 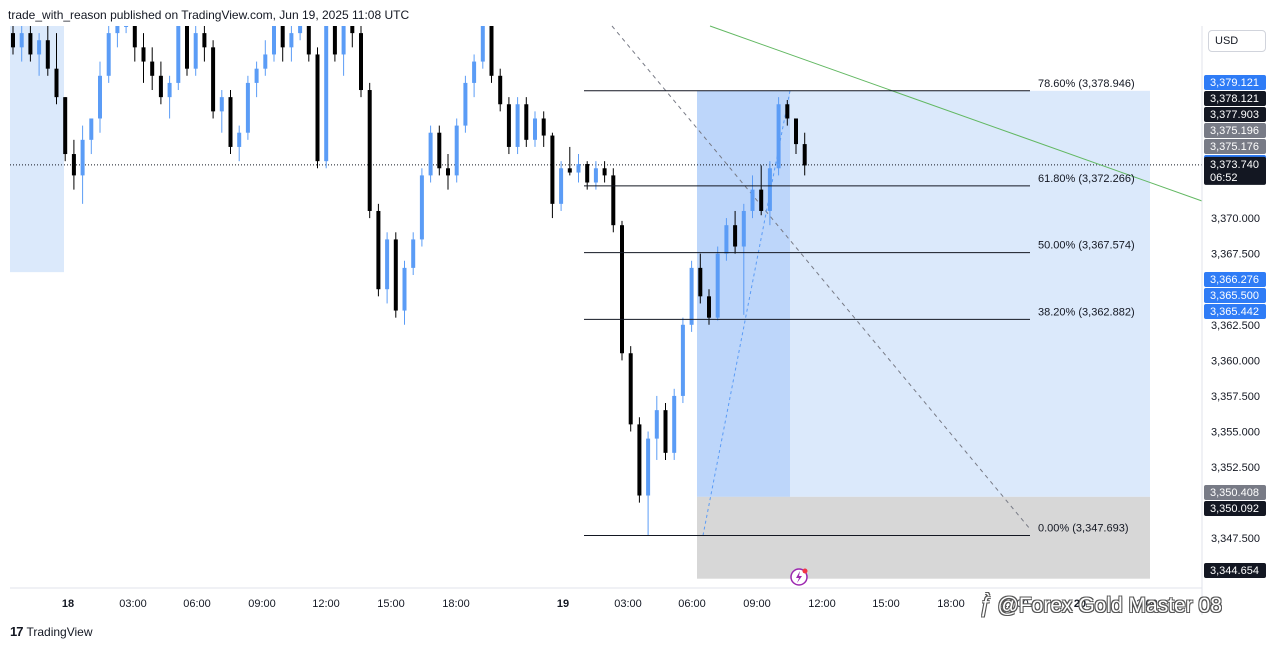 What do you see at coordinates (51, 631) in the screenshot?
I see `tradingview-logo: 17 TradingView` at bounding box center [51, 631].